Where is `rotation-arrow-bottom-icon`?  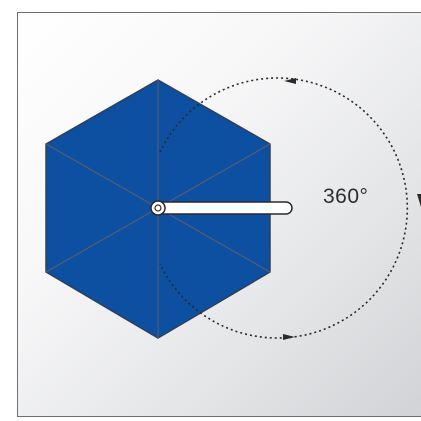
rotation-arrow-bottom-icon is located at coordinates (289, 337).